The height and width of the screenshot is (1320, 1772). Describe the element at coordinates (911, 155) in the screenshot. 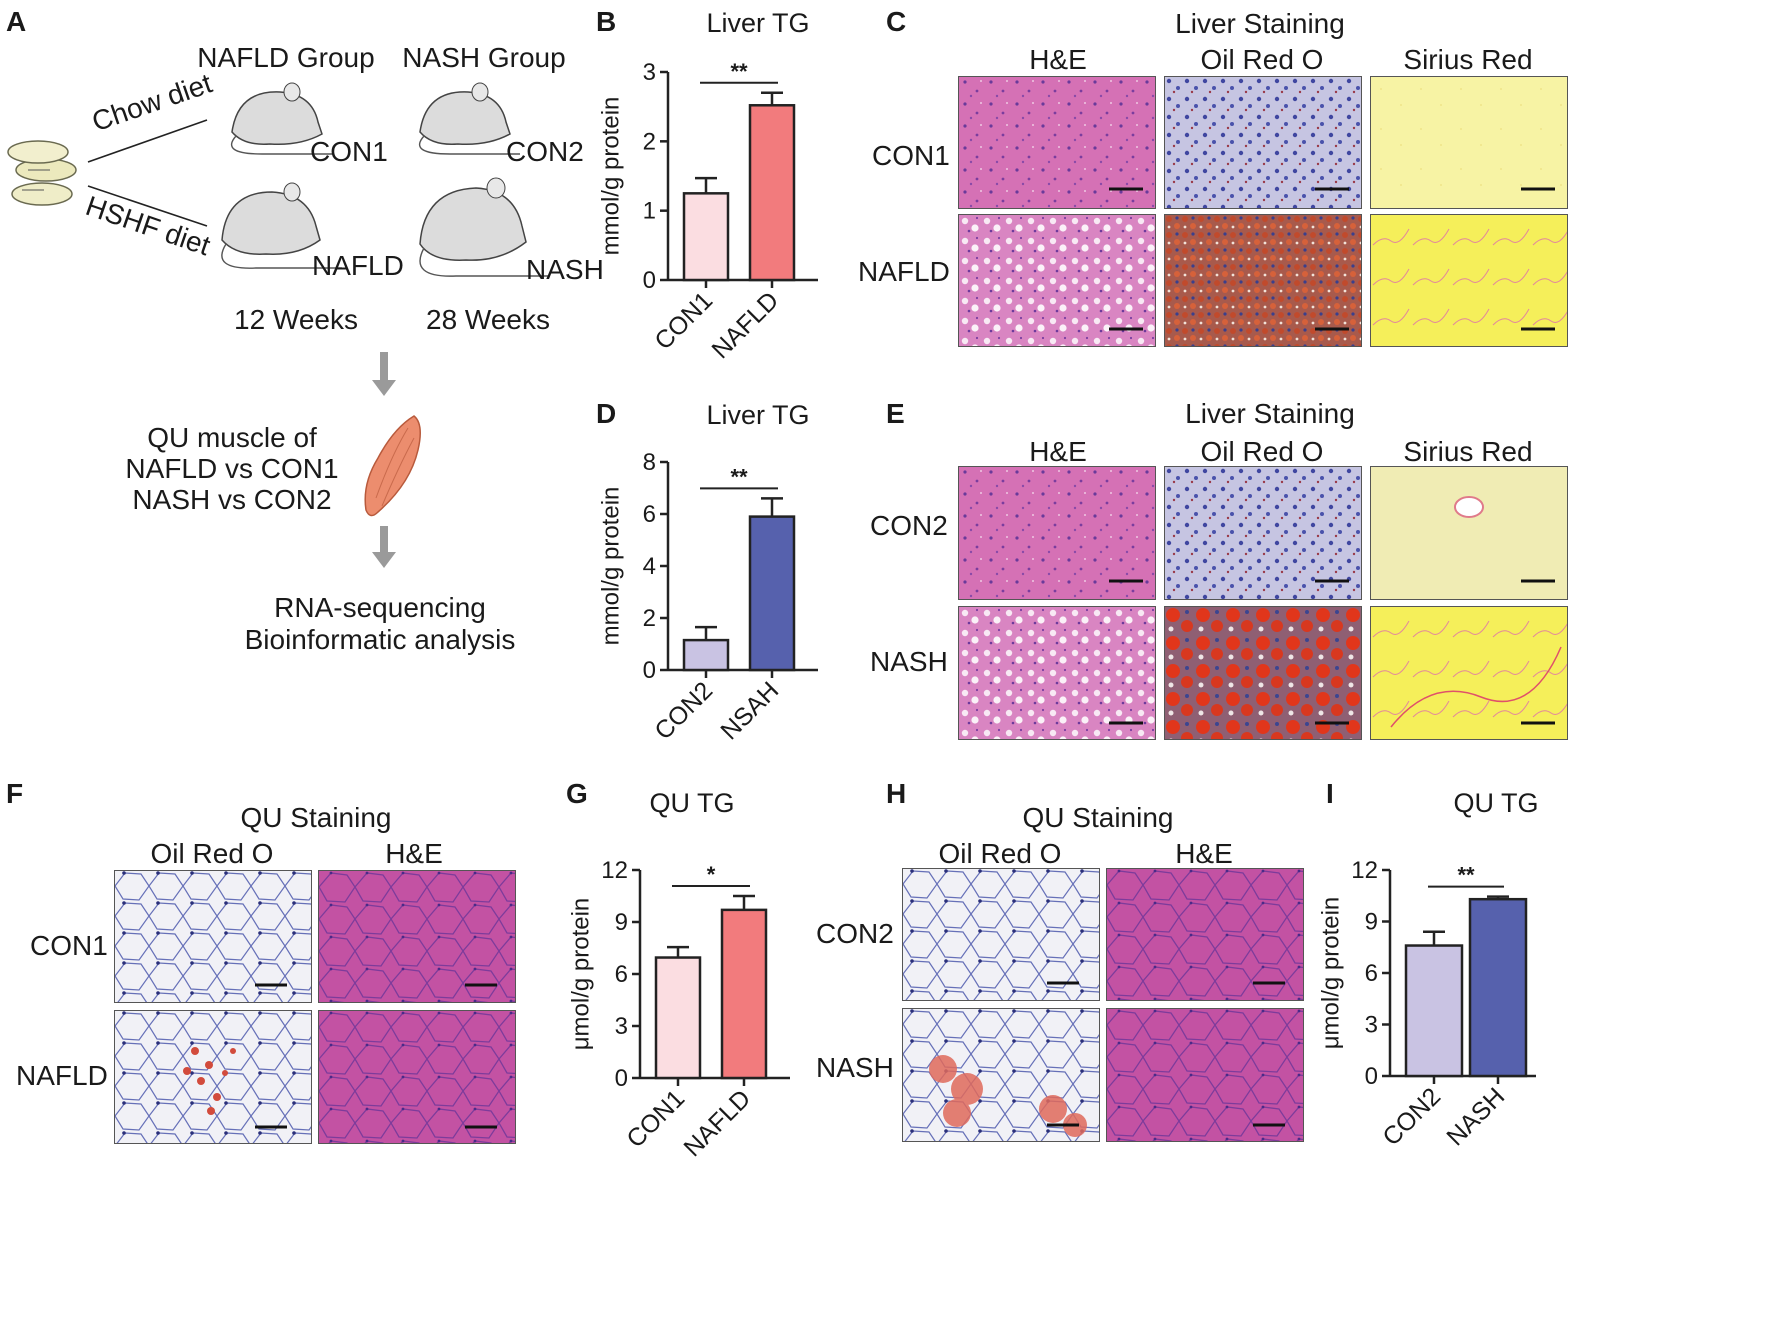

I see `panel-c-row-con1: CON1` at that location.